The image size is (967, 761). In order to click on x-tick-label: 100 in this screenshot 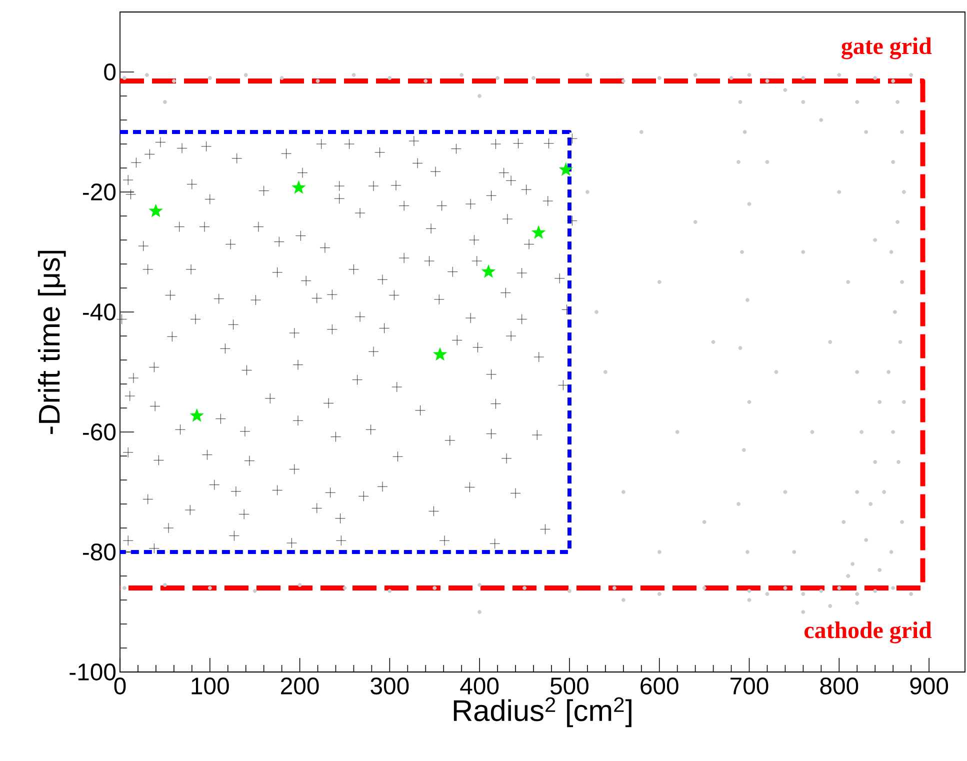, I will do `click(210, 686)`.